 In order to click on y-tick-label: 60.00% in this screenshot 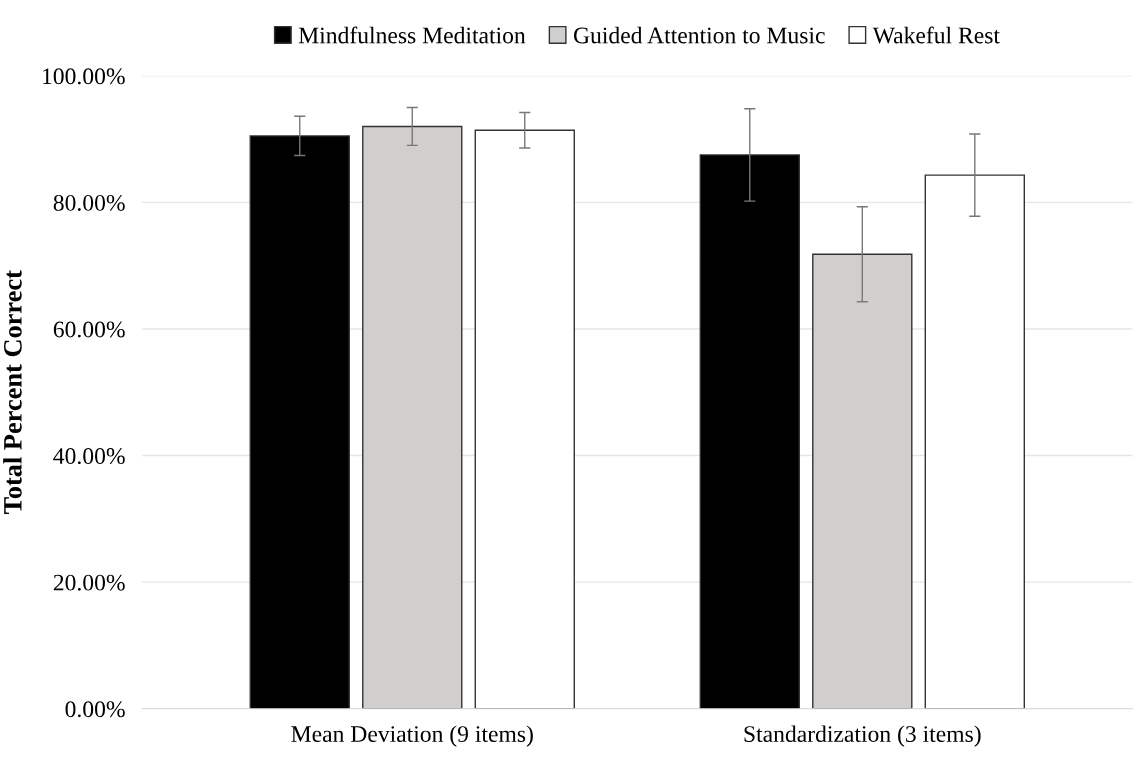, I will do `click(89, 329)`.